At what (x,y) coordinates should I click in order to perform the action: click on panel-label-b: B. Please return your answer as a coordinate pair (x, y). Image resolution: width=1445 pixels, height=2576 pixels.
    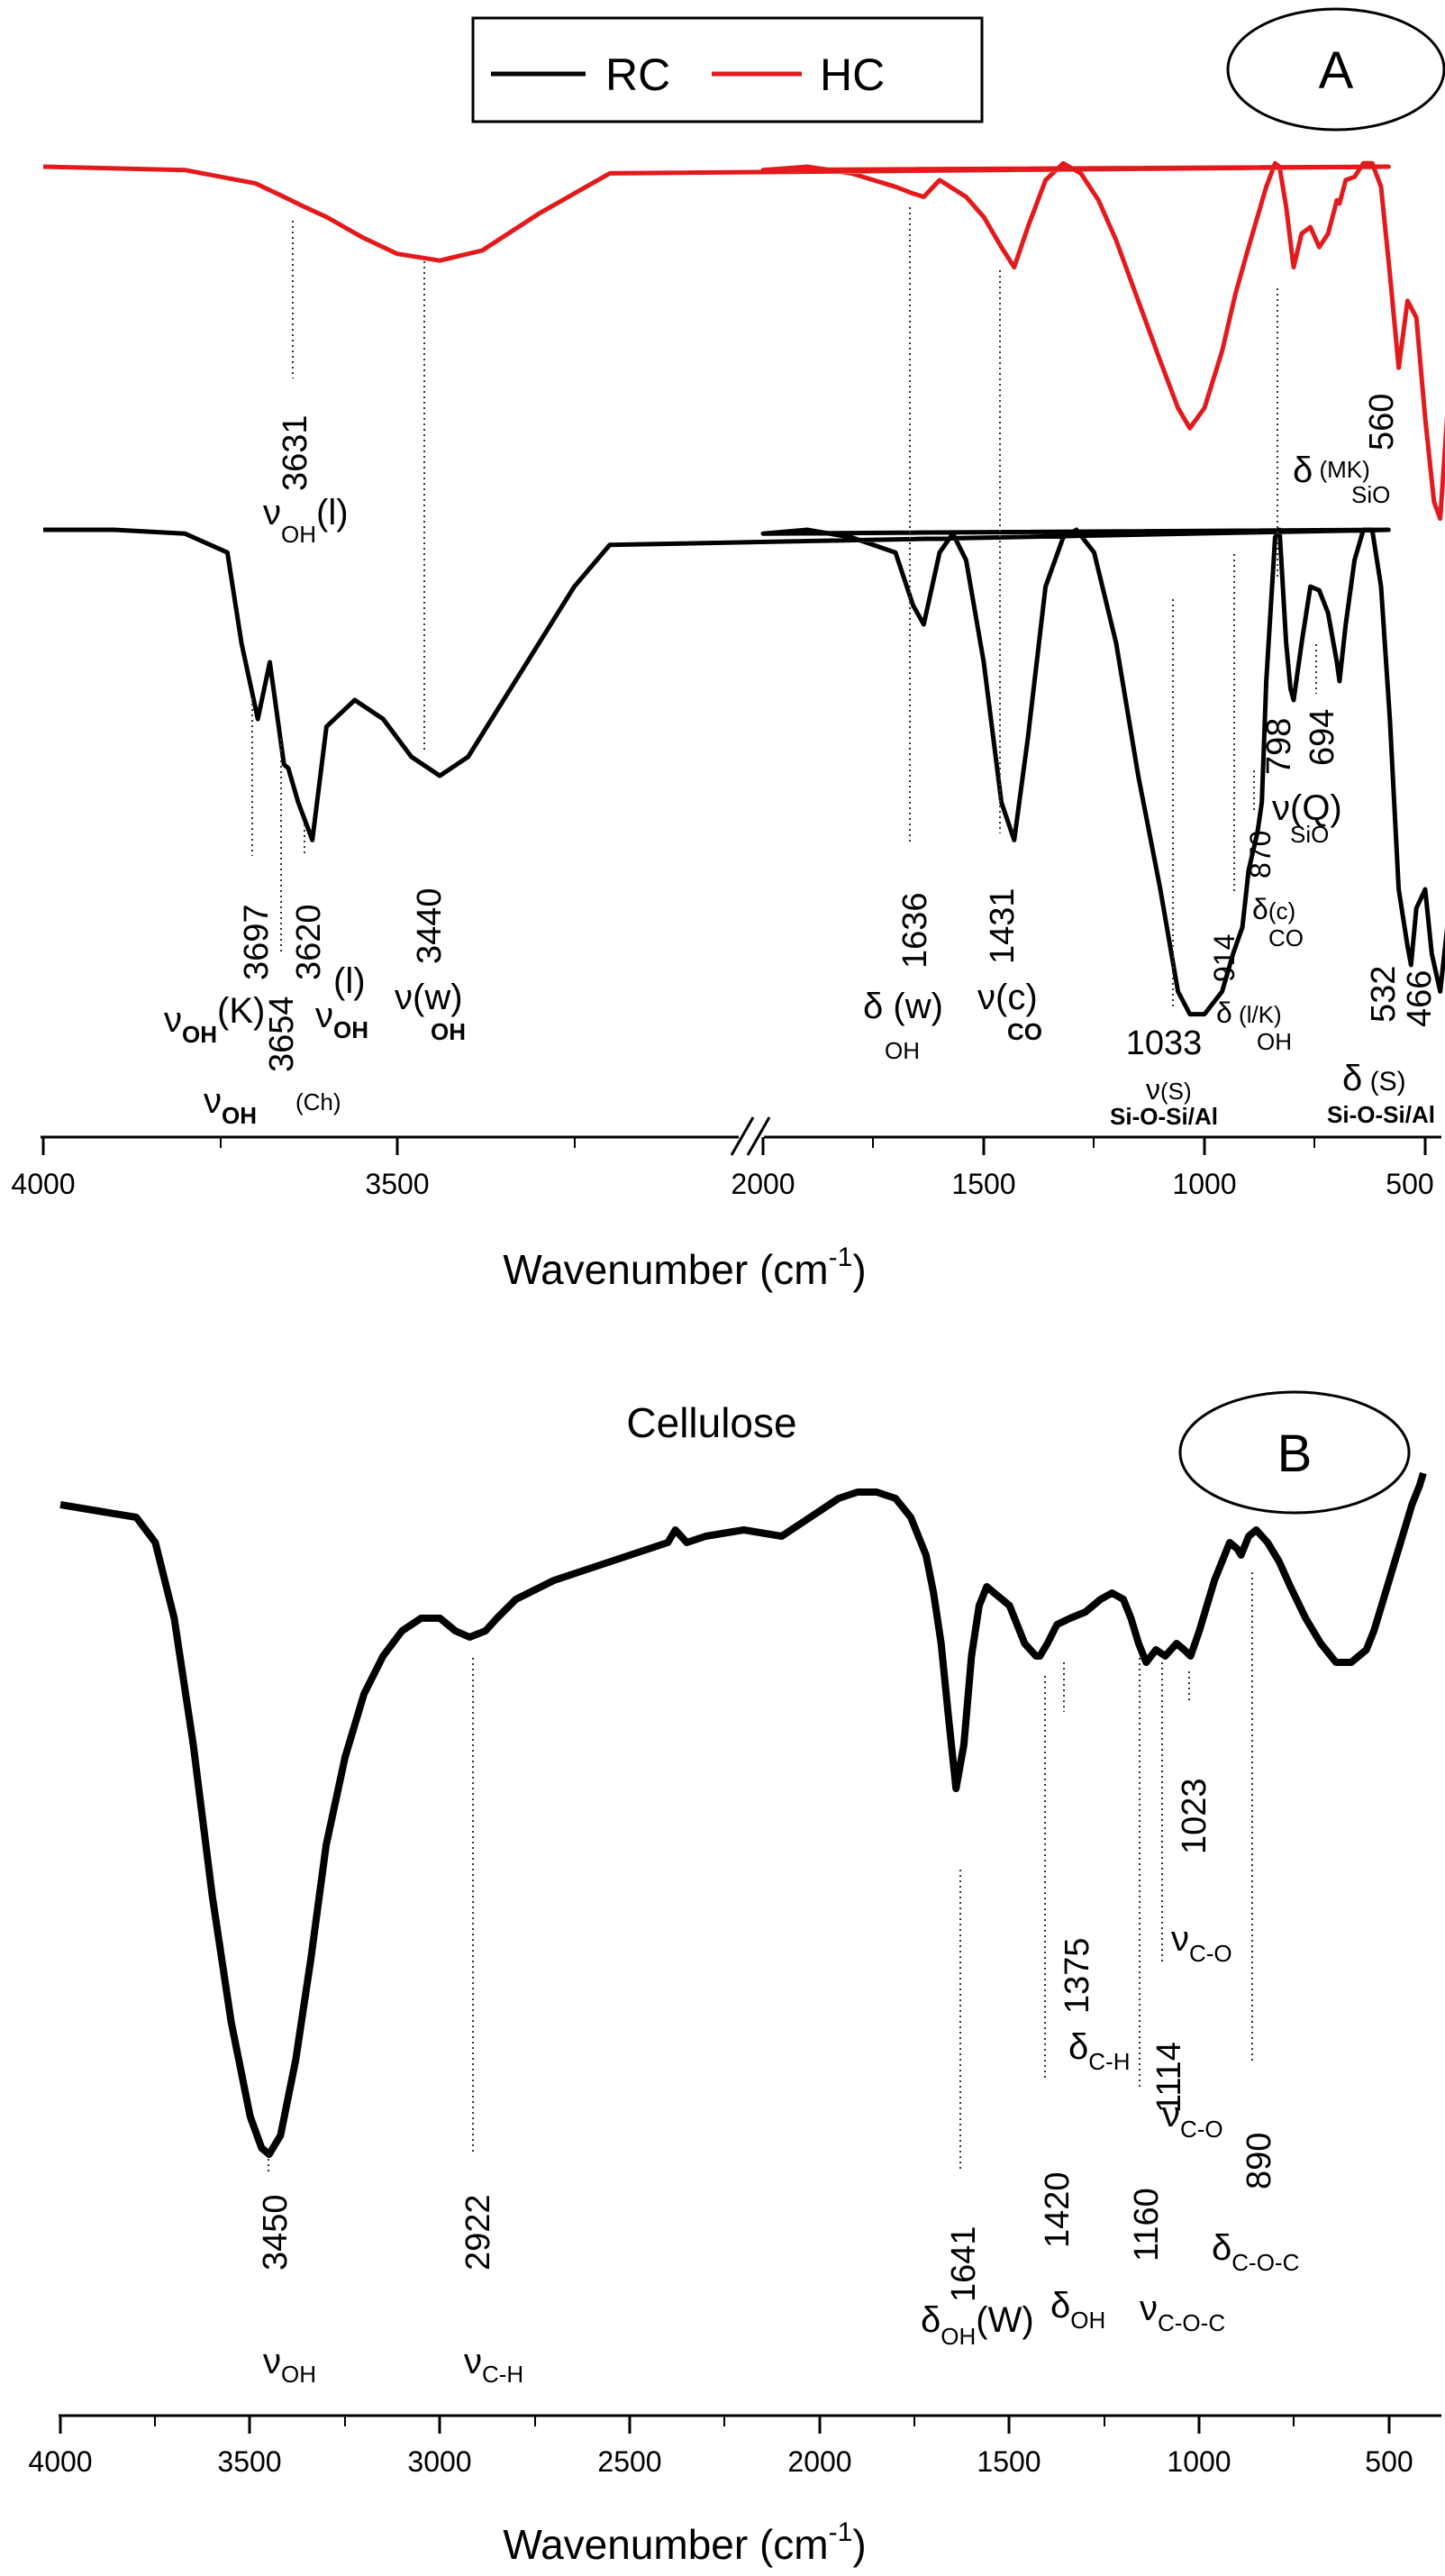
    Looking at the image, I should click on (1295, 1454).